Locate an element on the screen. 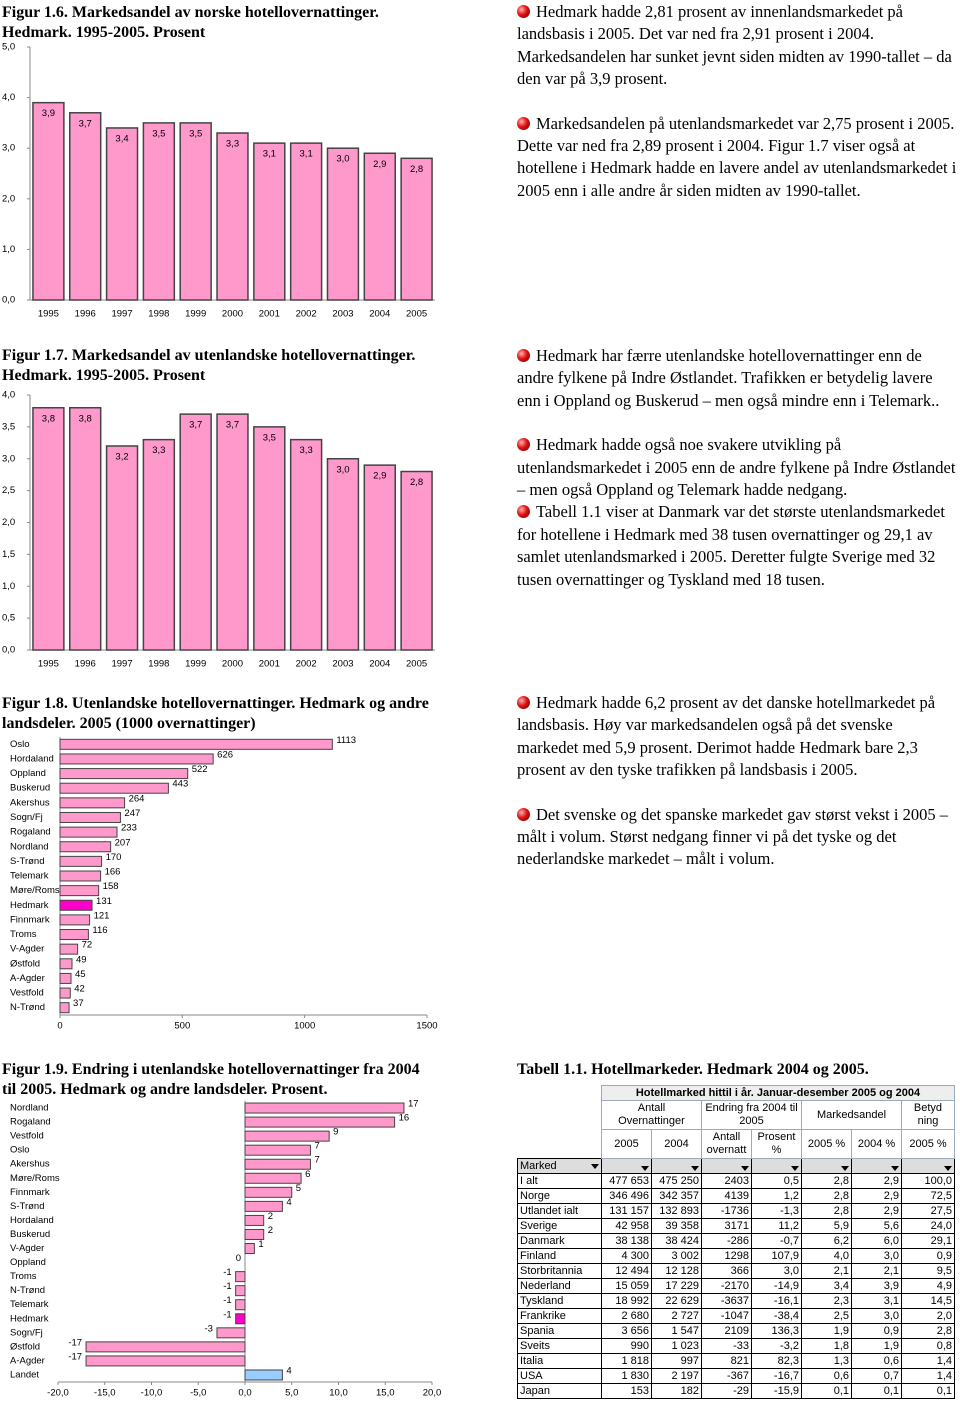  table-cell: Sveits is located at coordinates (559, 1346).